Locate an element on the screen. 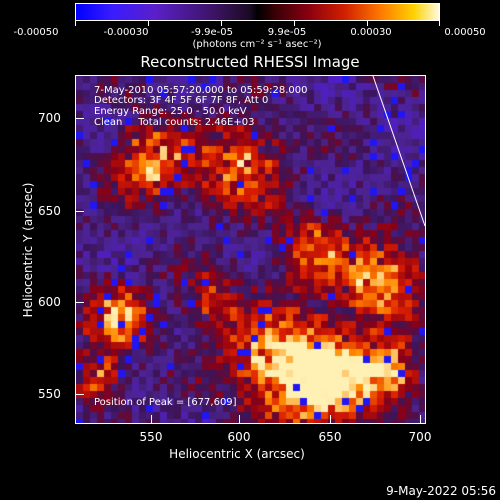  peak-position-label: Position of Peak = [677,609] is located at coordinates (165, 402).